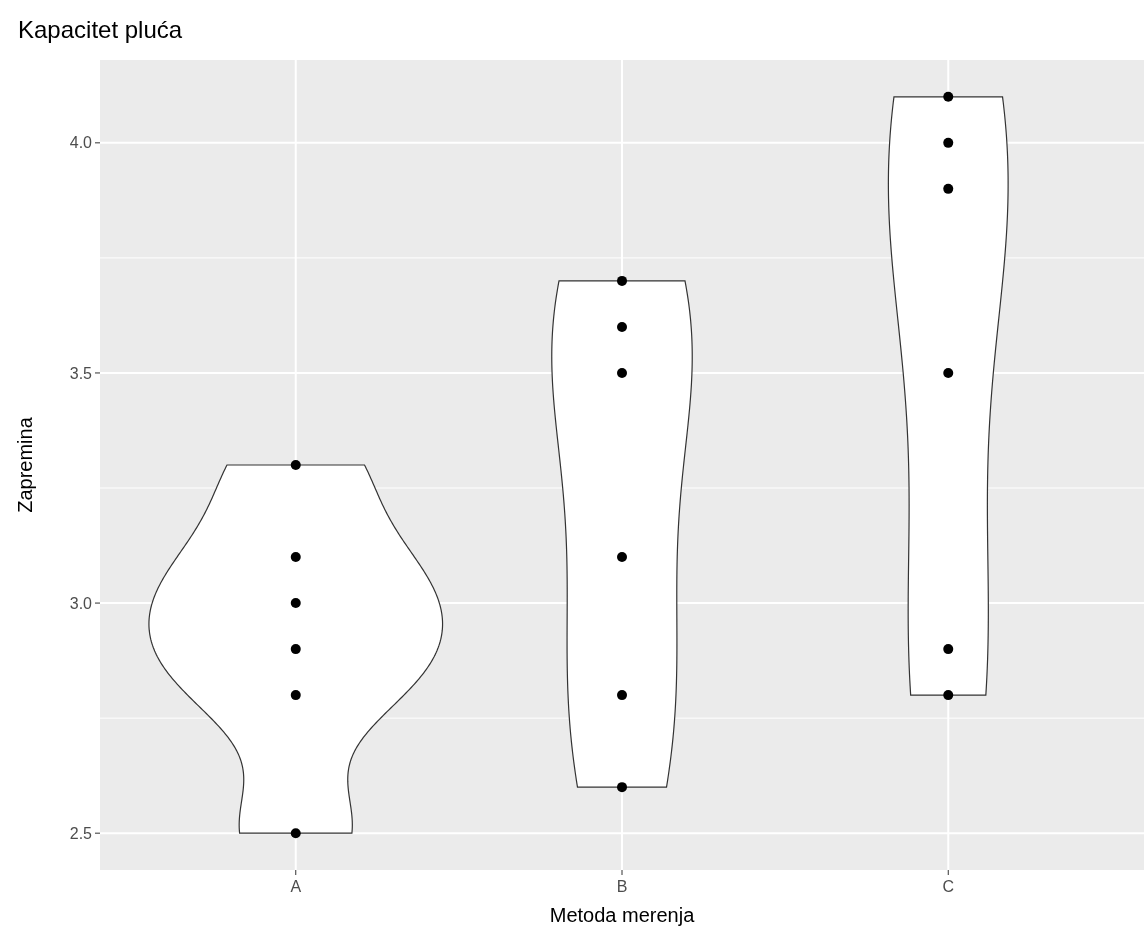 The height and width of the screenshot is (948, 1144). What do you see at coordinates (81, 603) in the screenshot?
I see `y-tick-label: 3.0` at bounding box center [81, 603].